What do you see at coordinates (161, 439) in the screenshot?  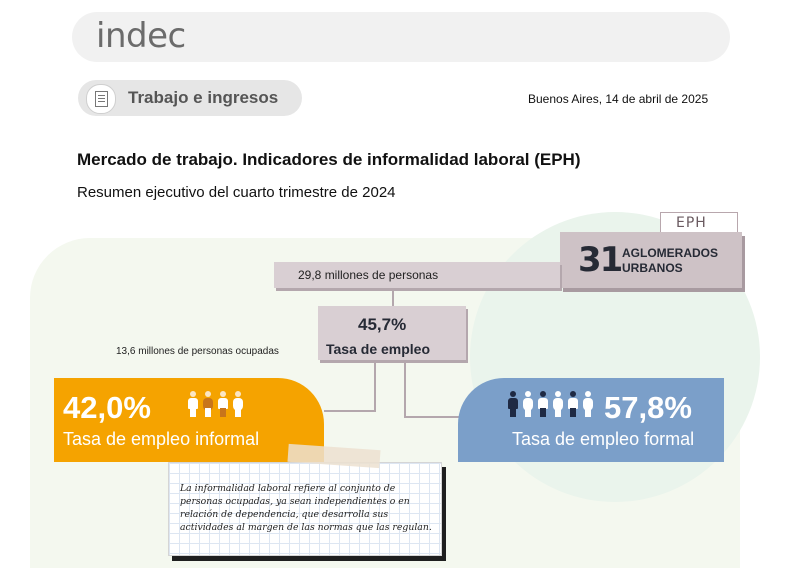 I see `informal-employment-label: Tasa de empleo informal` at bounding box center [161, 439].